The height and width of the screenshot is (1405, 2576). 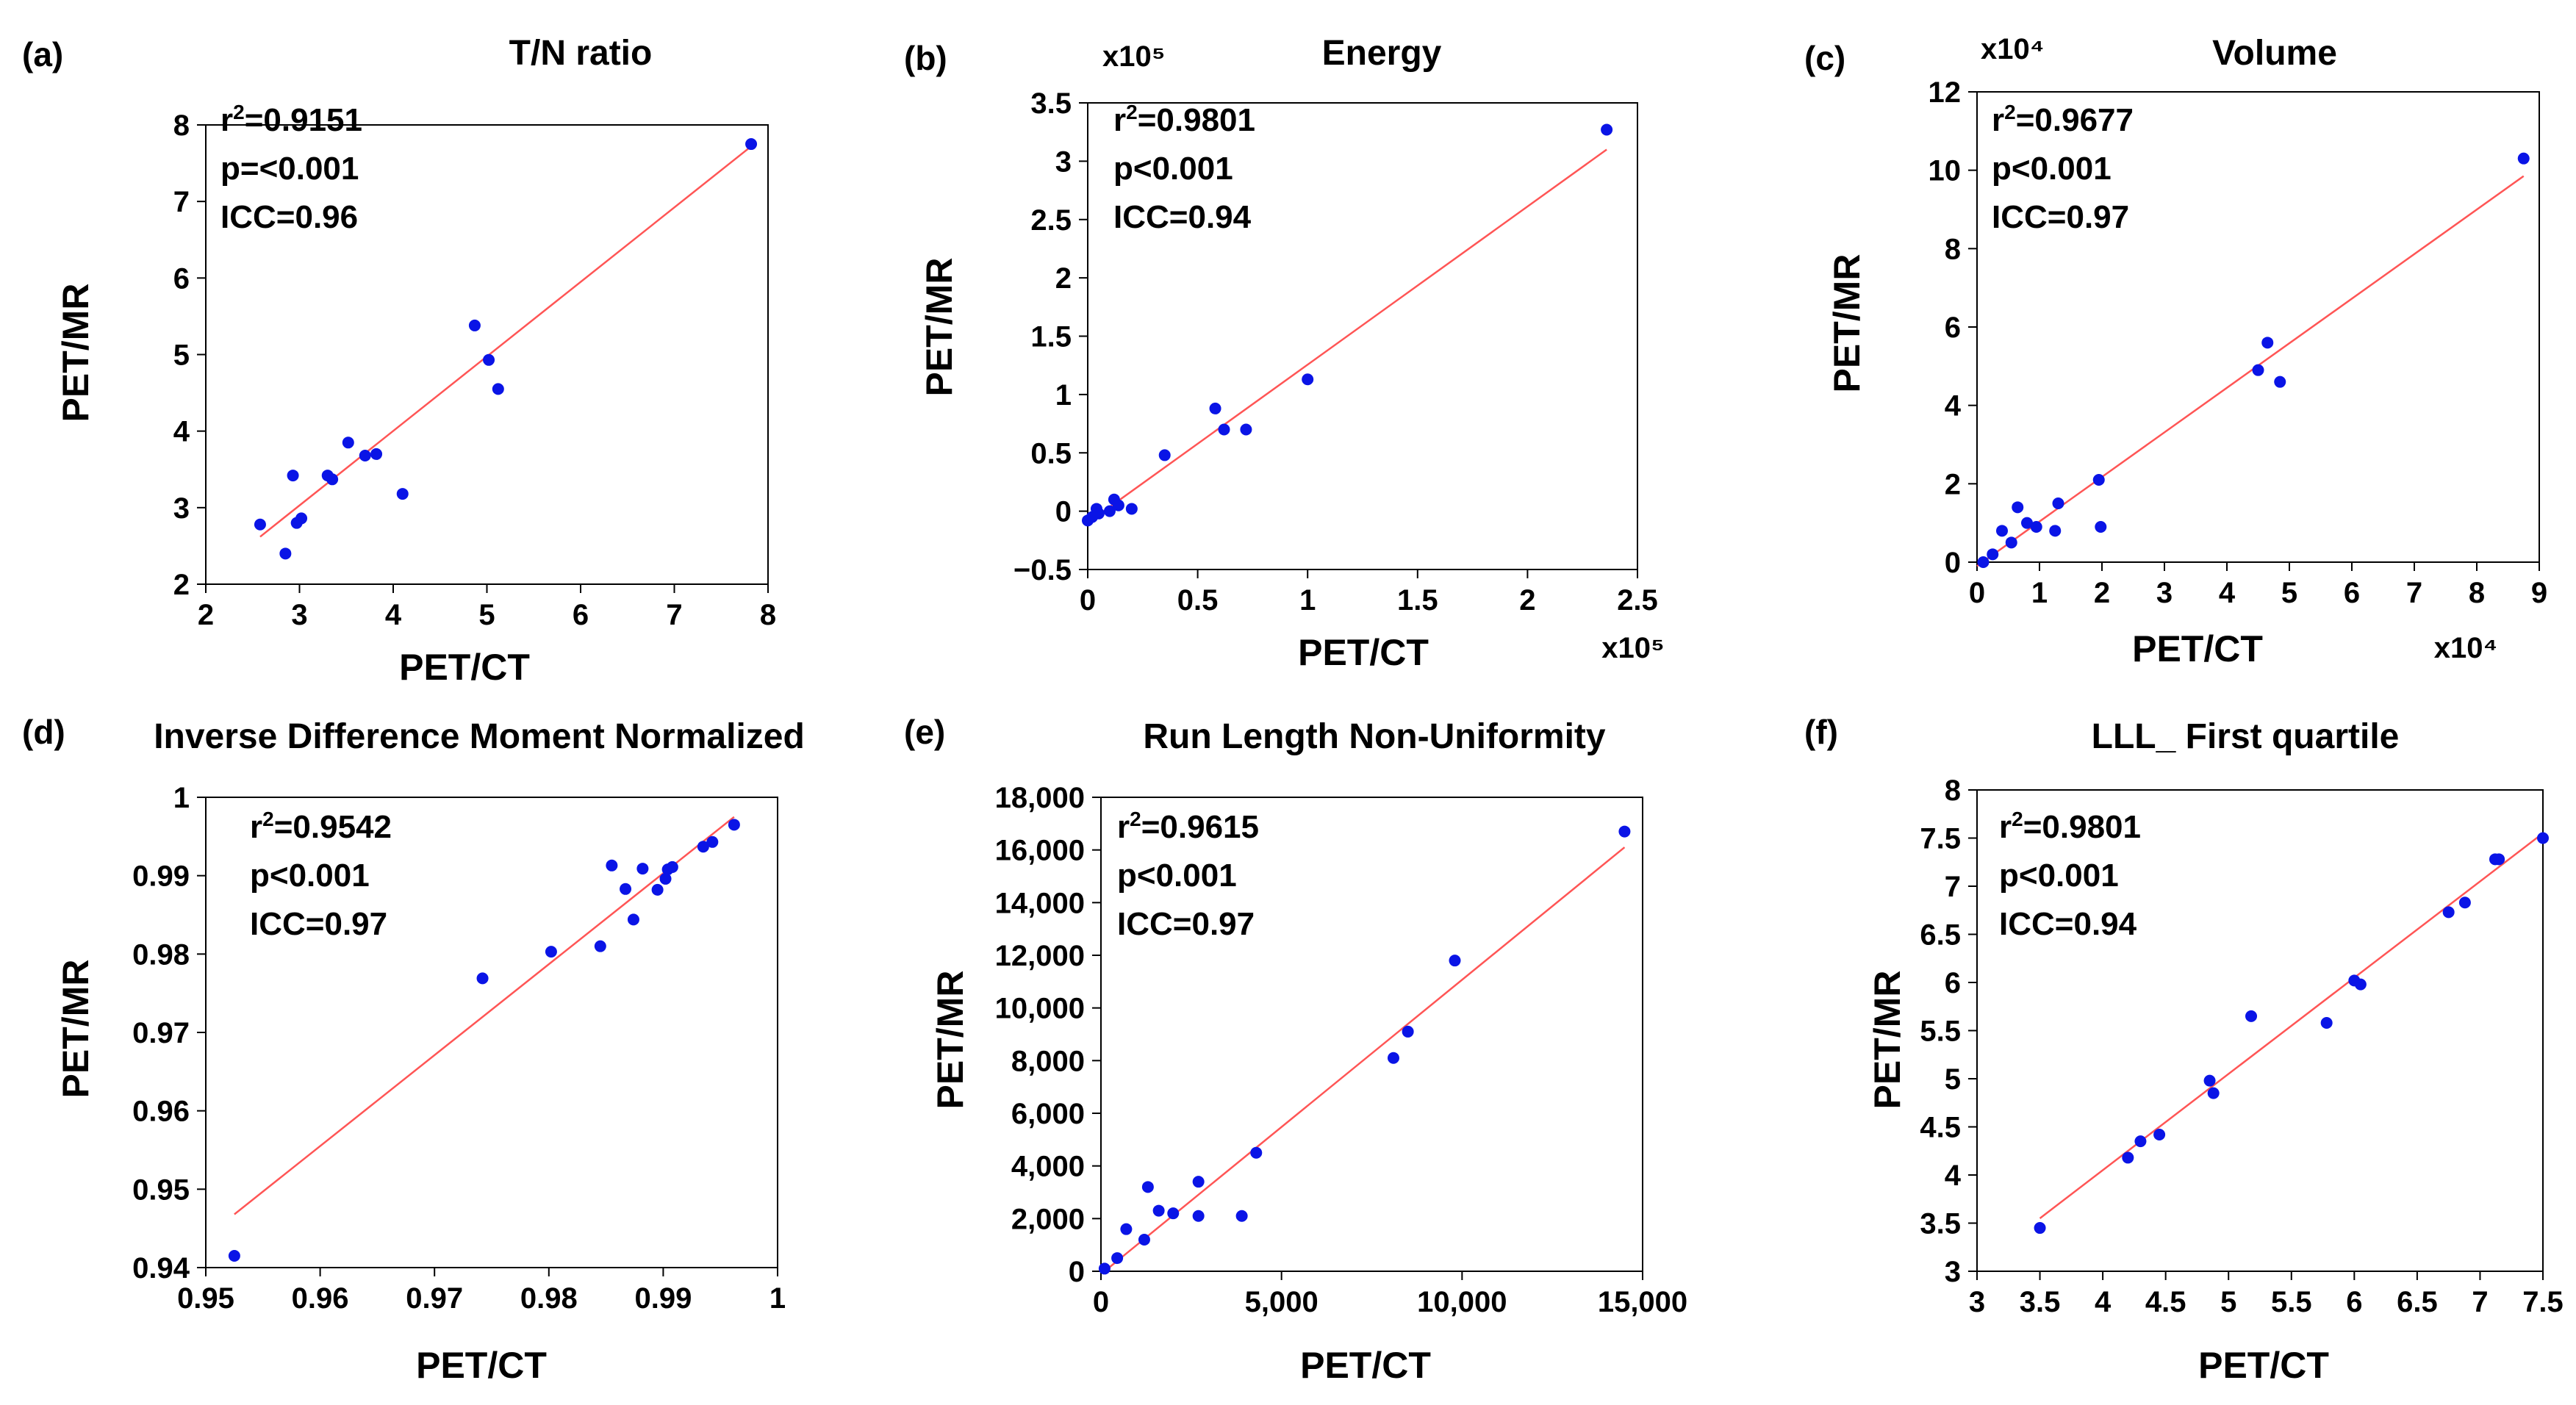 What do you see at coordinates (2274, 53) in the screenshot?
I see `chart-title: Volume` at bounding box center [2274, 53].